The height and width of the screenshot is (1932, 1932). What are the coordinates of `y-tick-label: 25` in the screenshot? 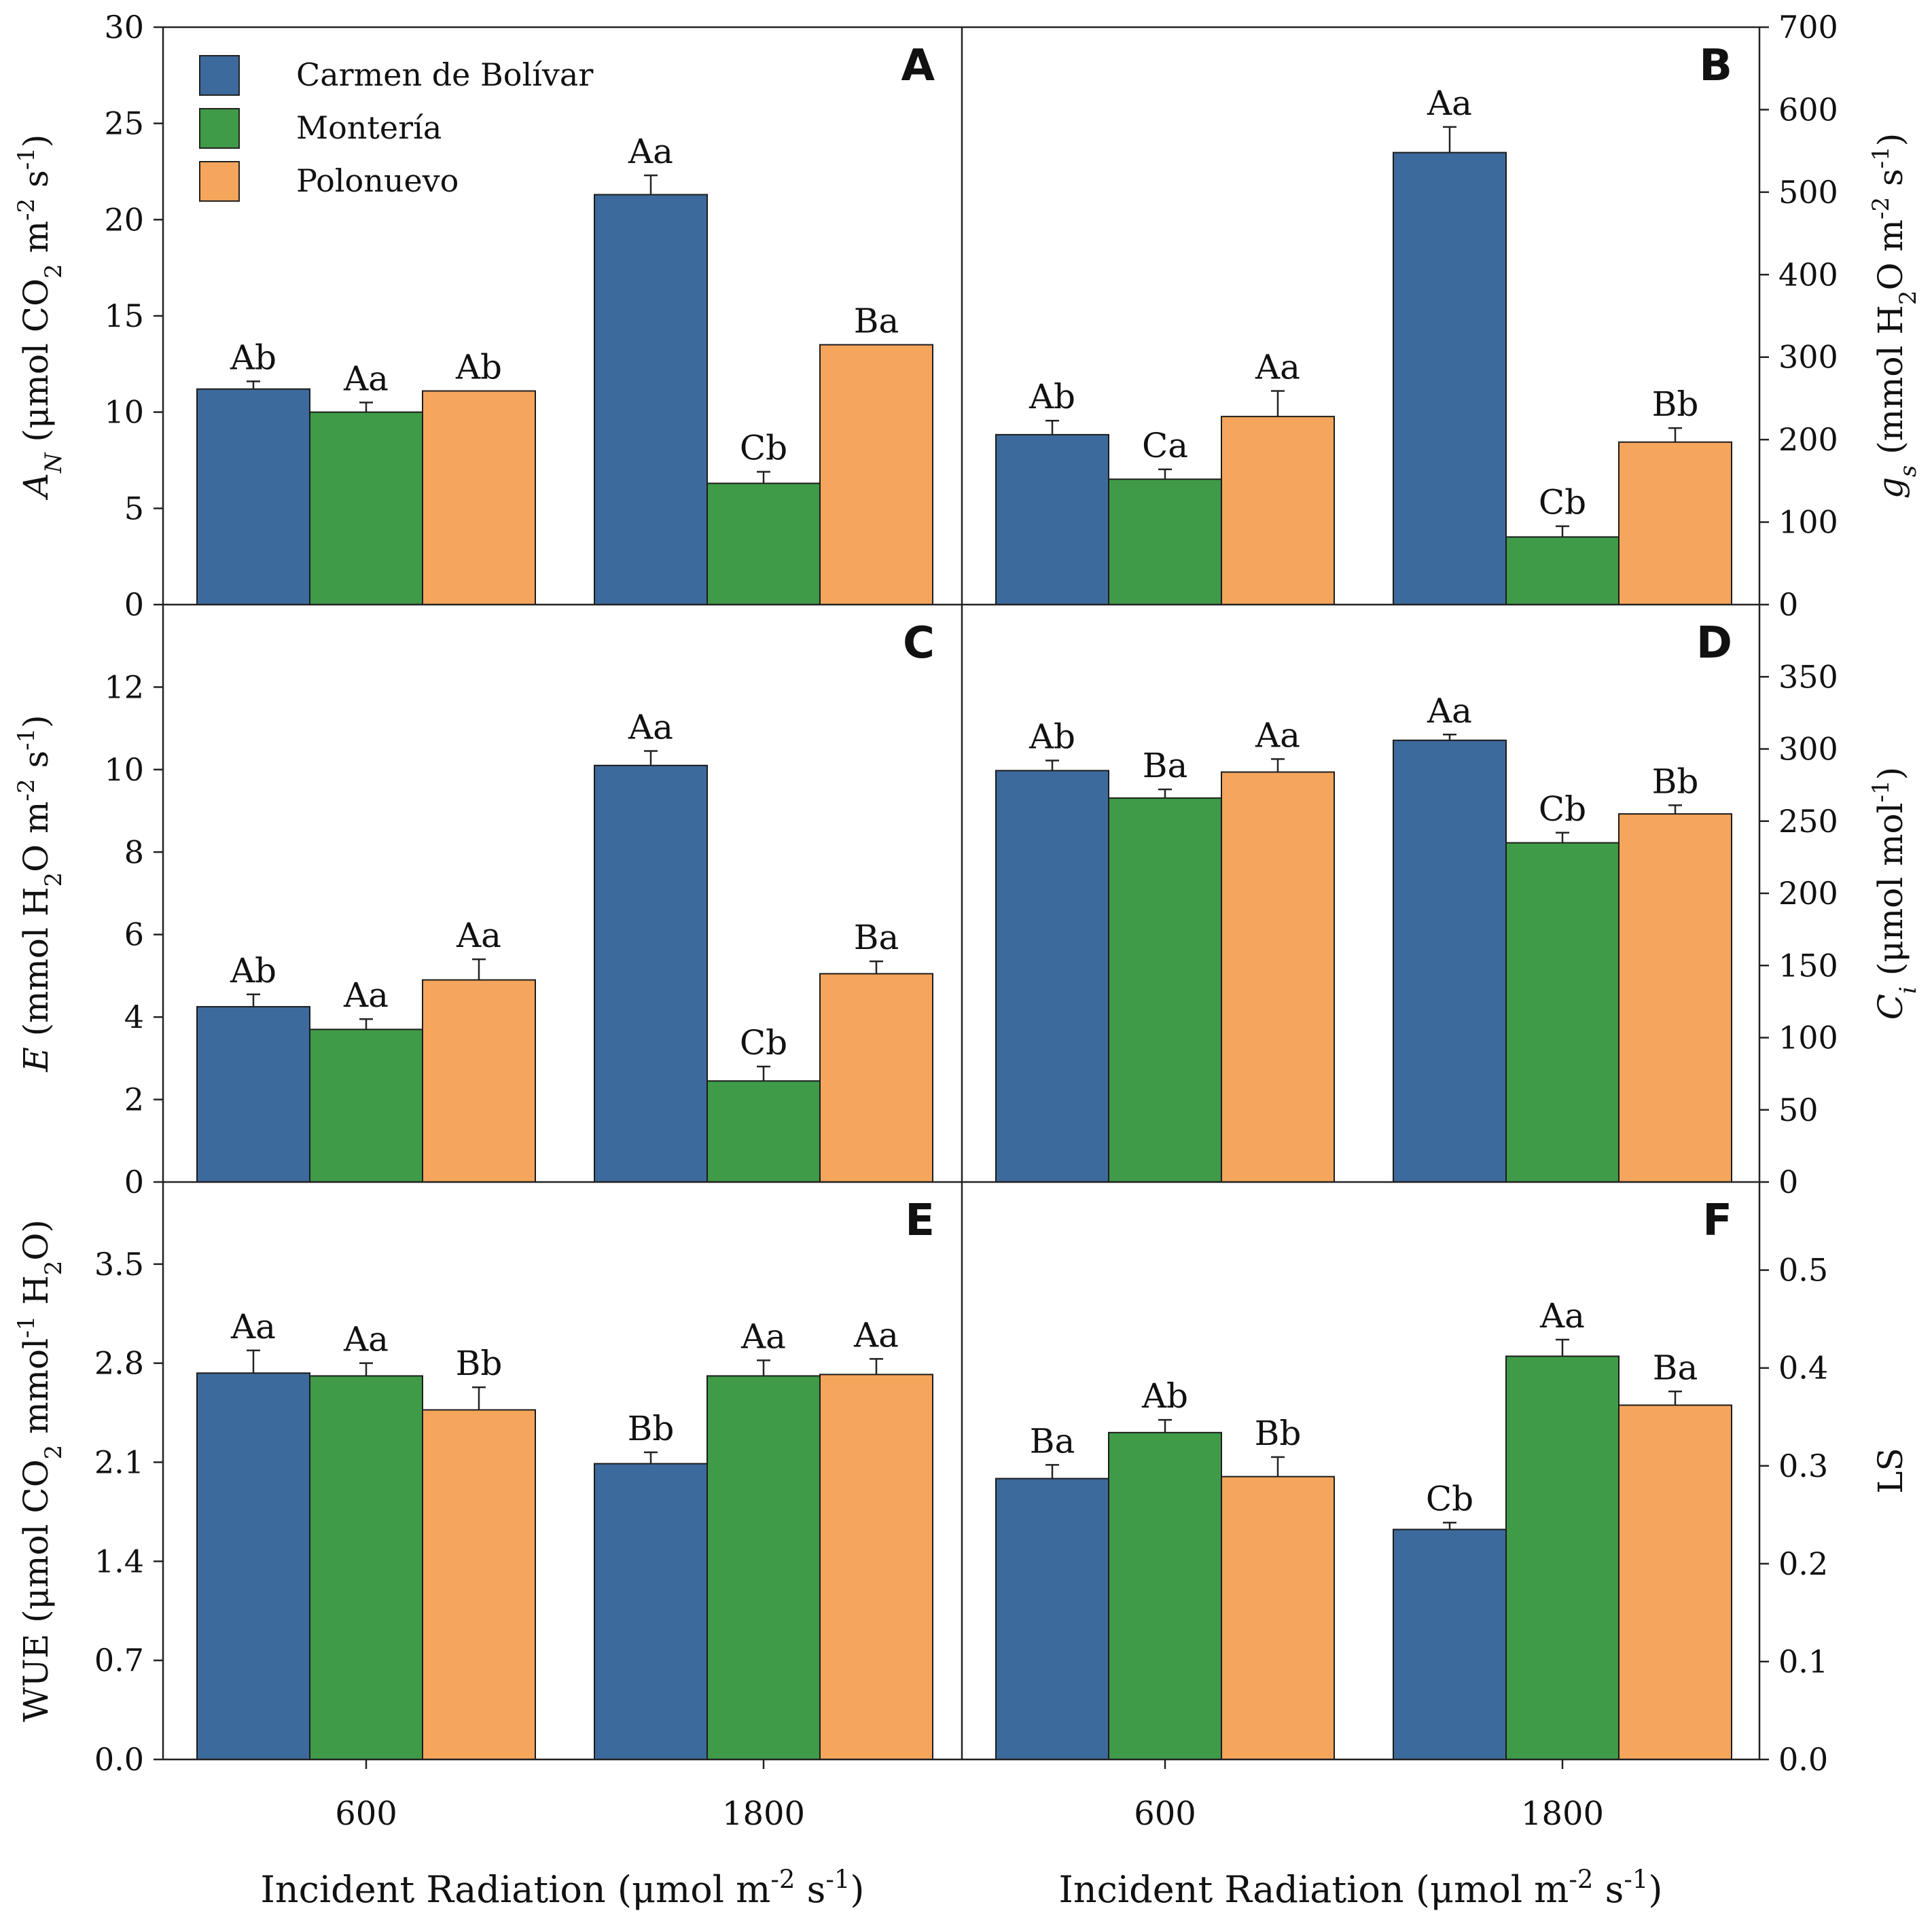 It's located at (124, 123).